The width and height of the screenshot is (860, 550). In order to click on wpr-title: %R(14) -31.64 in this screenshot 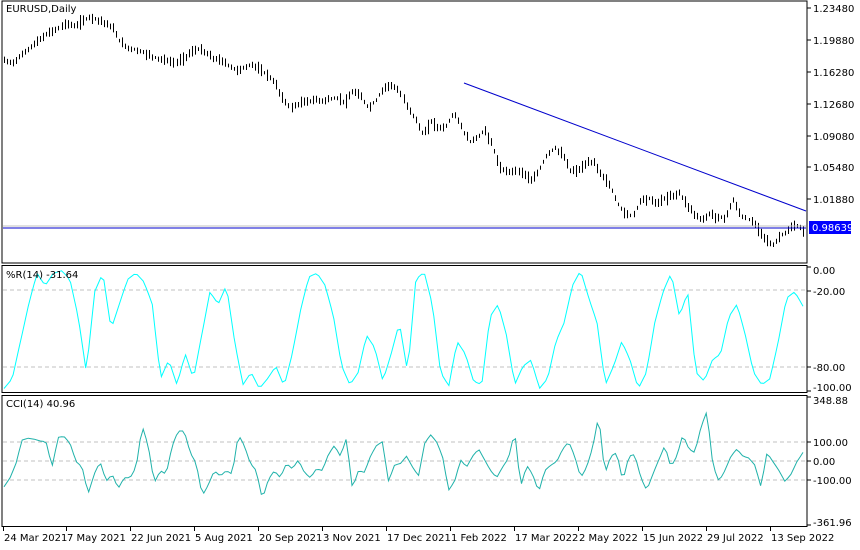, I will do `click(42, 275)`.